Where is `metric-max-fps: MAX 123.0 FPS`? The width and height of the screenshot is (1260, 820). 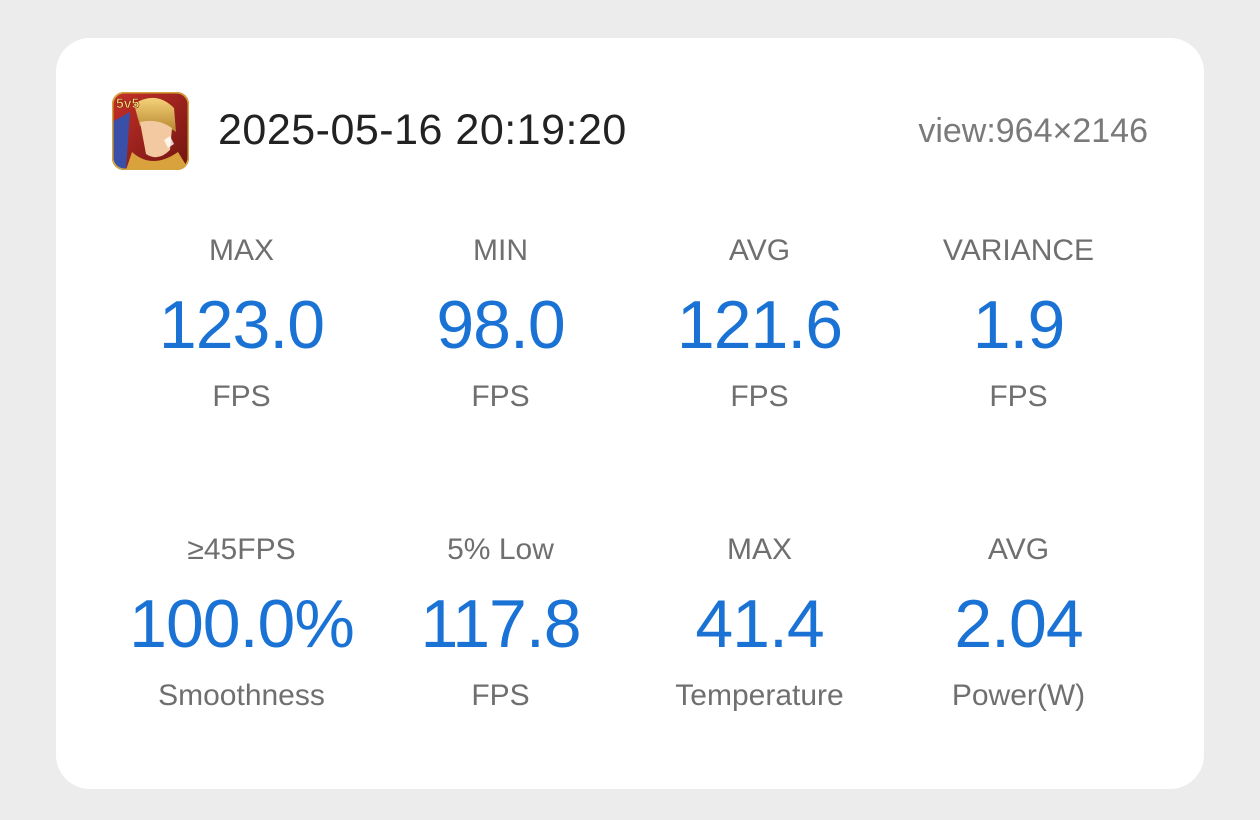 metric-max-fps: MAX 123.0 FPS is located at coordinates (241, 324).